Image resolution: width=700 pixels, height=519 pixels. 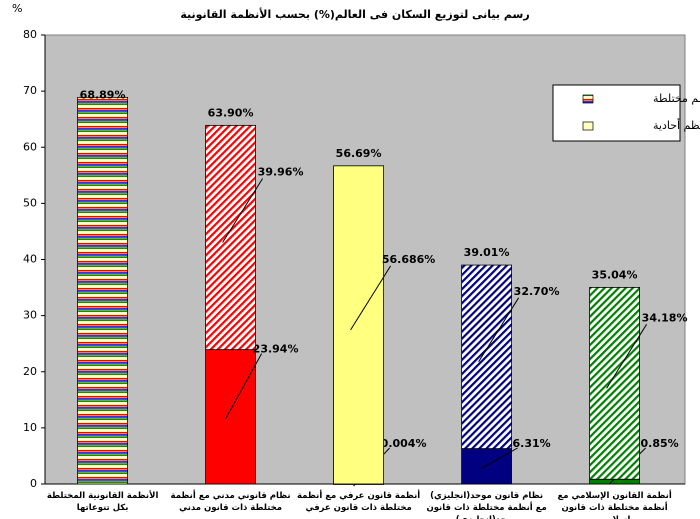 What do you see at coordinates (30, 315) in the screenshot?
I see `y-tick-label: 30` at bounding box center [30, 315].